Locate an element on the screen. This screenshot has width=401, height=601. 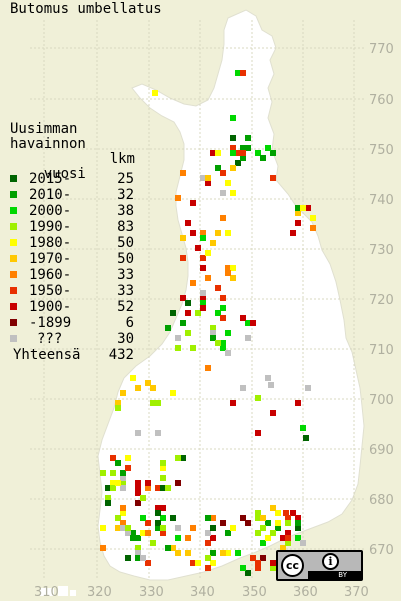
legend-heading-line-3: vuosi lkm is located at coordinates (72, 182).